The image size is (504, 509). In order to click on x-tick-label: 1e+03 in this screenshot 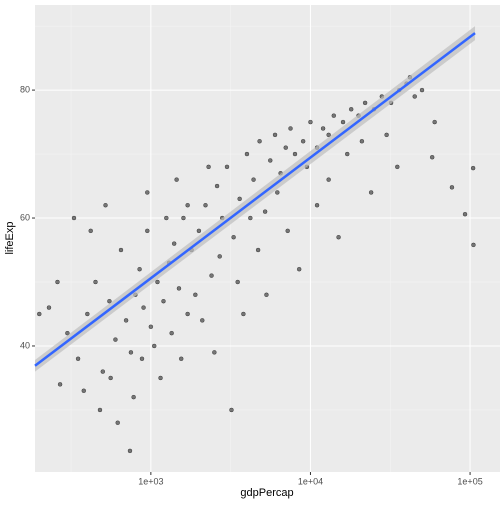, I will do `click(150, 481)`.